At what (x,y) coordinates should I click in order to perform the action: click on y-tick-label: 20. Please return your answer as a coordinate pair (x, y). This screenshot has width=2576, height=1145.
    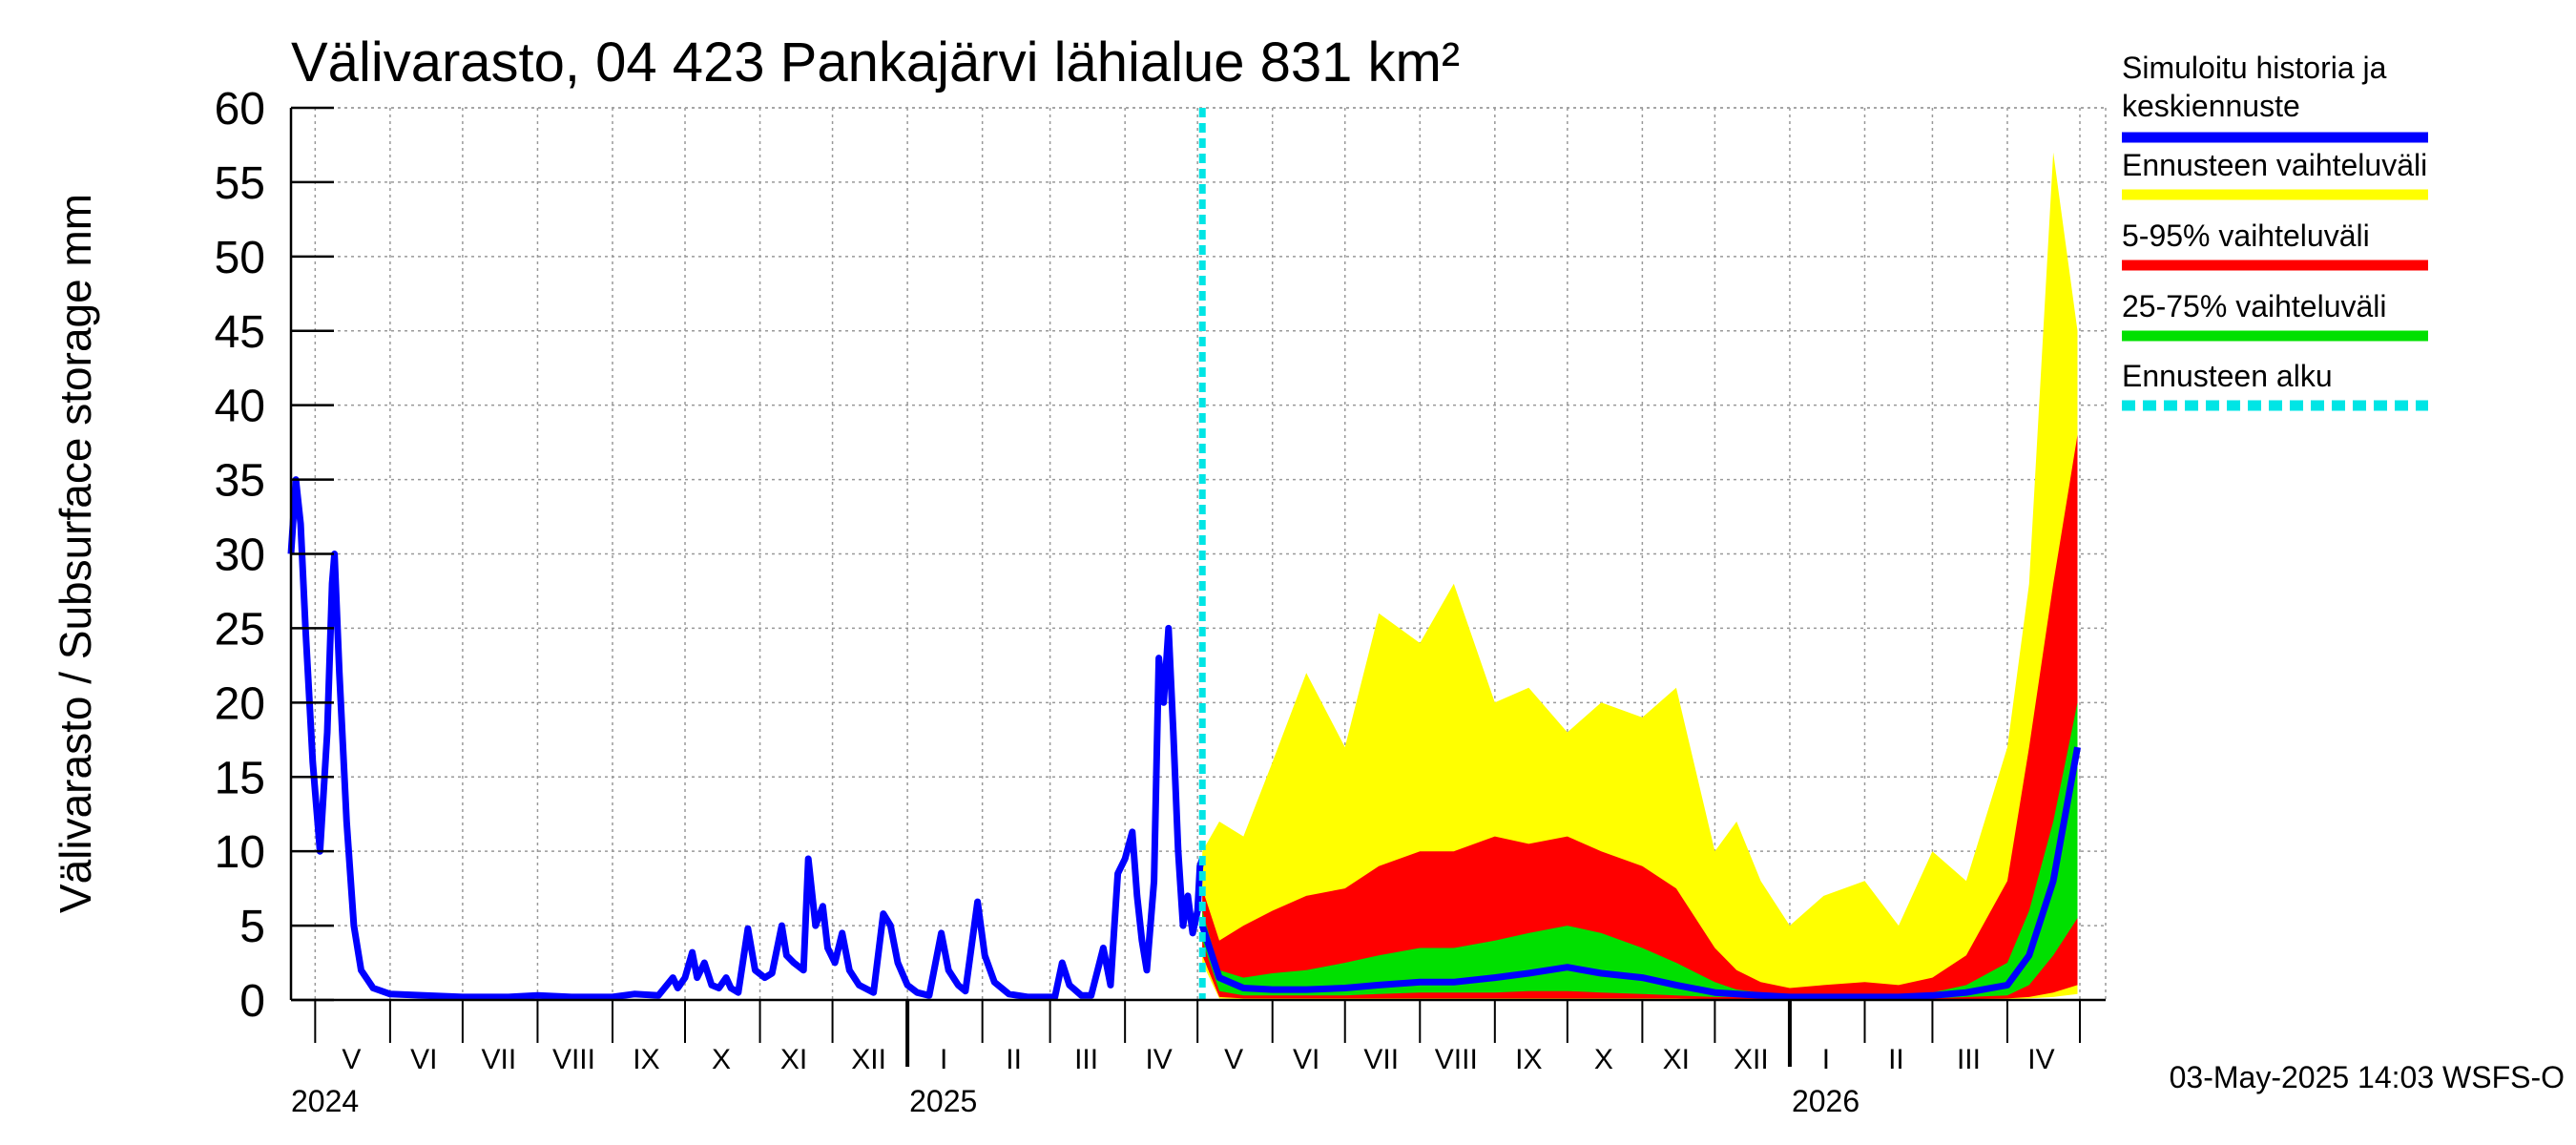
    Looking at the image, I should click on (240, 704).